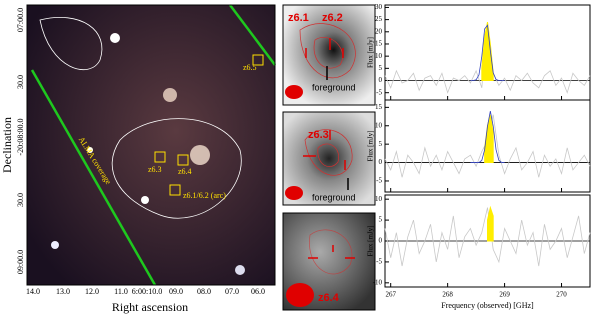 The width and height of the screenshot is (598, 320). Describe the element at coordinates (487, 305) in the screenshot. I see `x-axis-label: Frequency (observed) [GHz]` at that location.